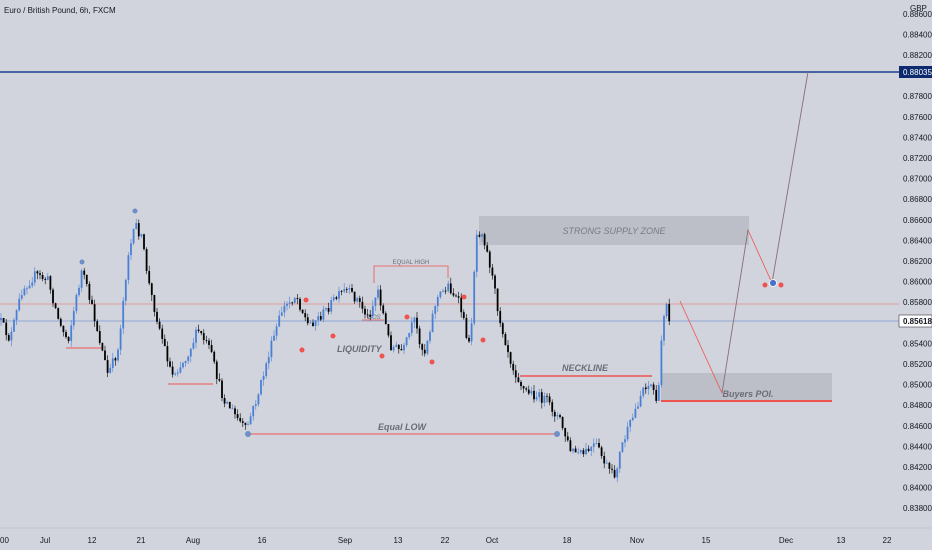 This screenshot has width=932, height=550. What do you see at coordinates (541, 323) in the screenshot?
I see `liquidity-markers` at bounding box center [541, 323].